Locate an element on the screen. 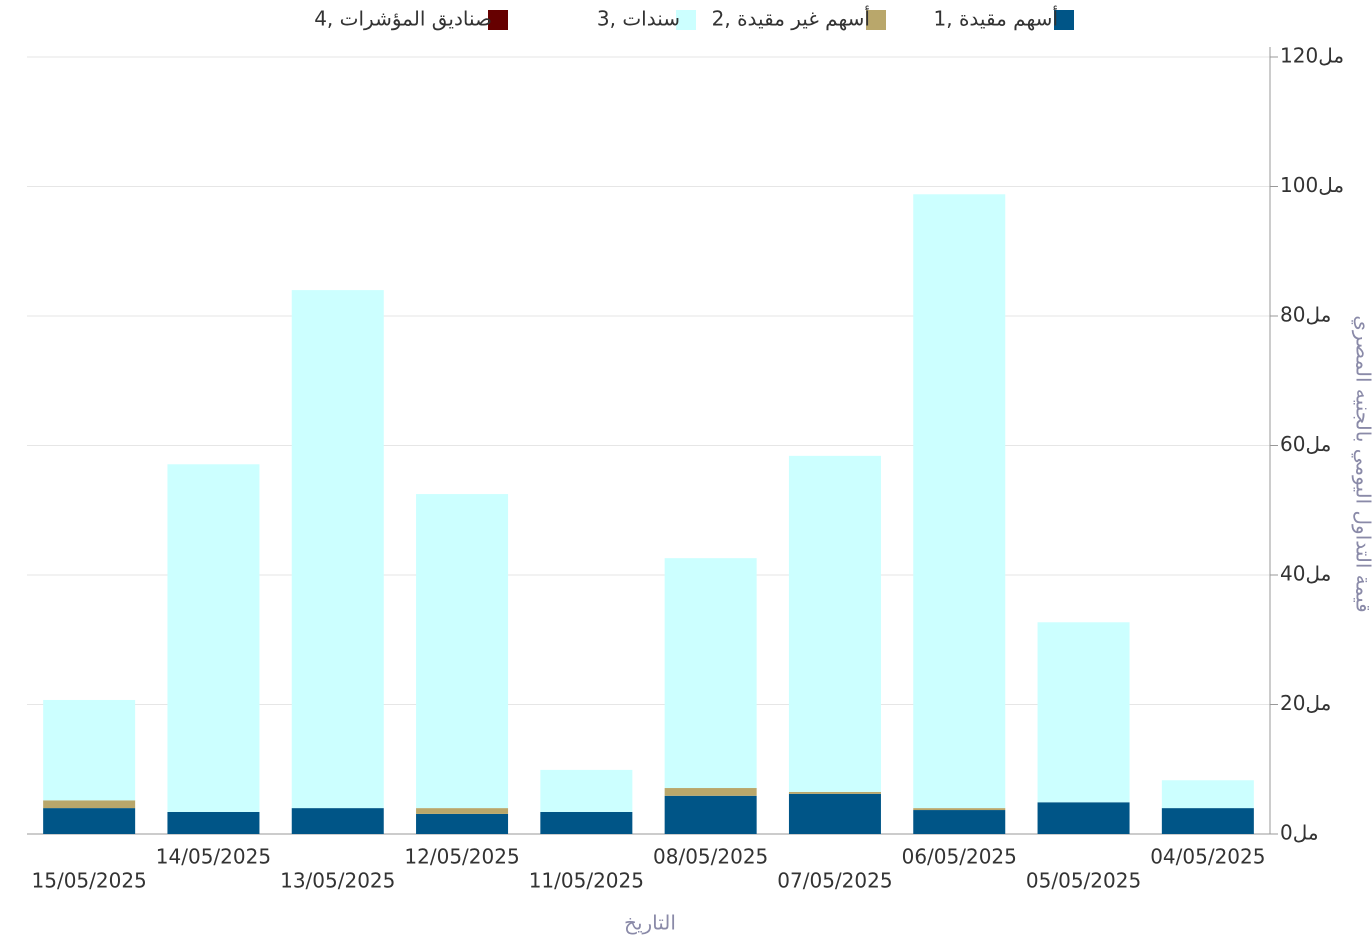 The width and height of the screenshot is (1372, 948). x-tick-label: 12/05/2025 is located at coordinates (461, 857).